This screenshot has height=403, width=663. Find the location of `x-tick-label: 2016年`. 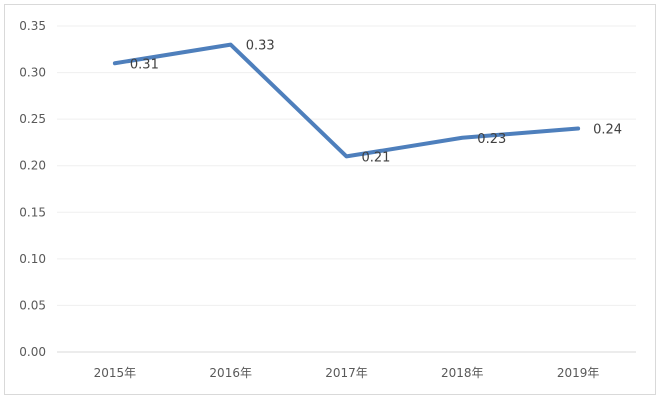

x-tick-label: 2016年 is located at coordinates (230, 373).